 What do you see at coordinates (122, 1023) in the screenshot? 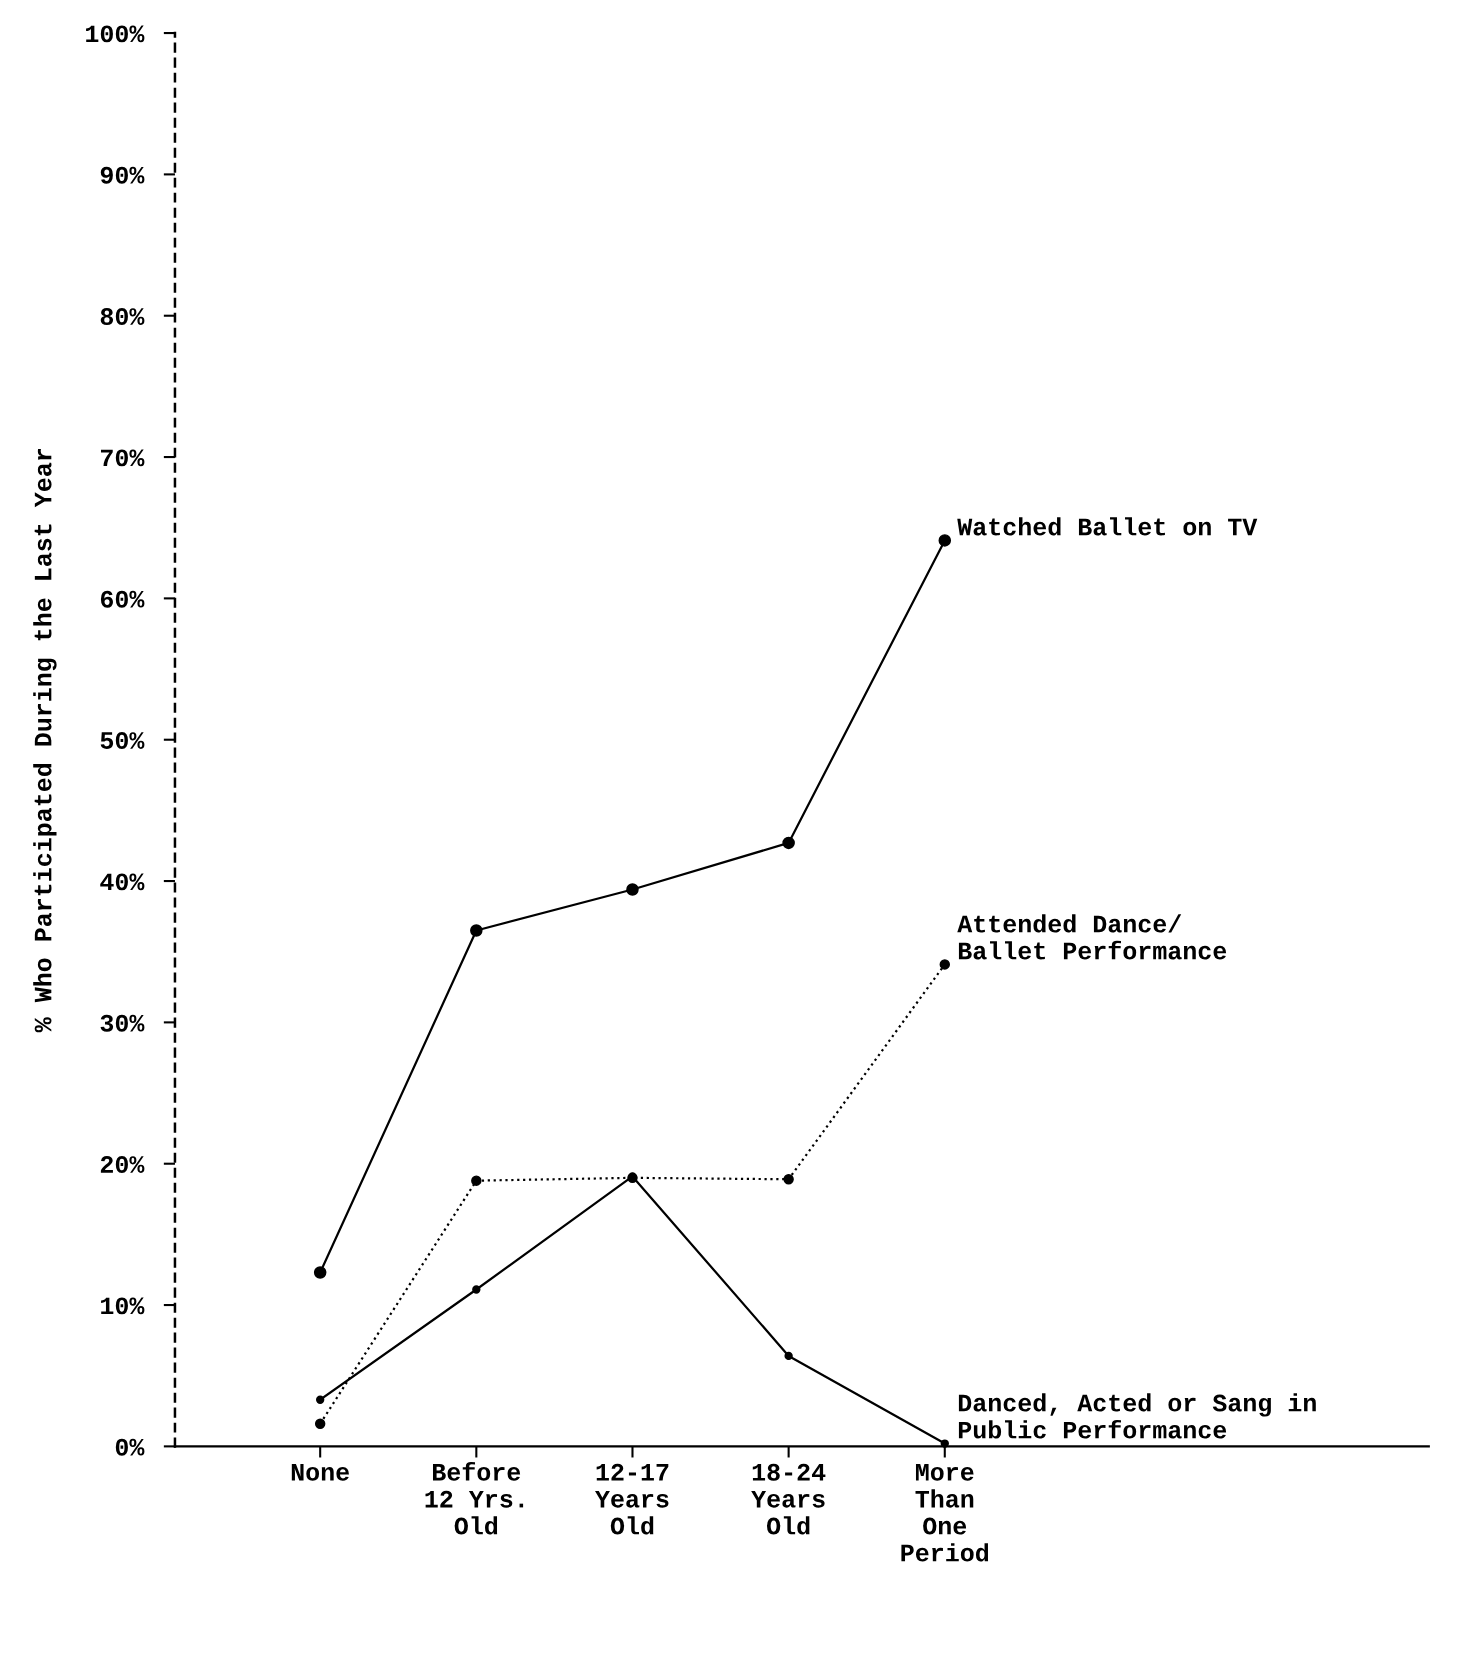
I see `y-tick-label: 30%` at bounding box center [122, 1023].